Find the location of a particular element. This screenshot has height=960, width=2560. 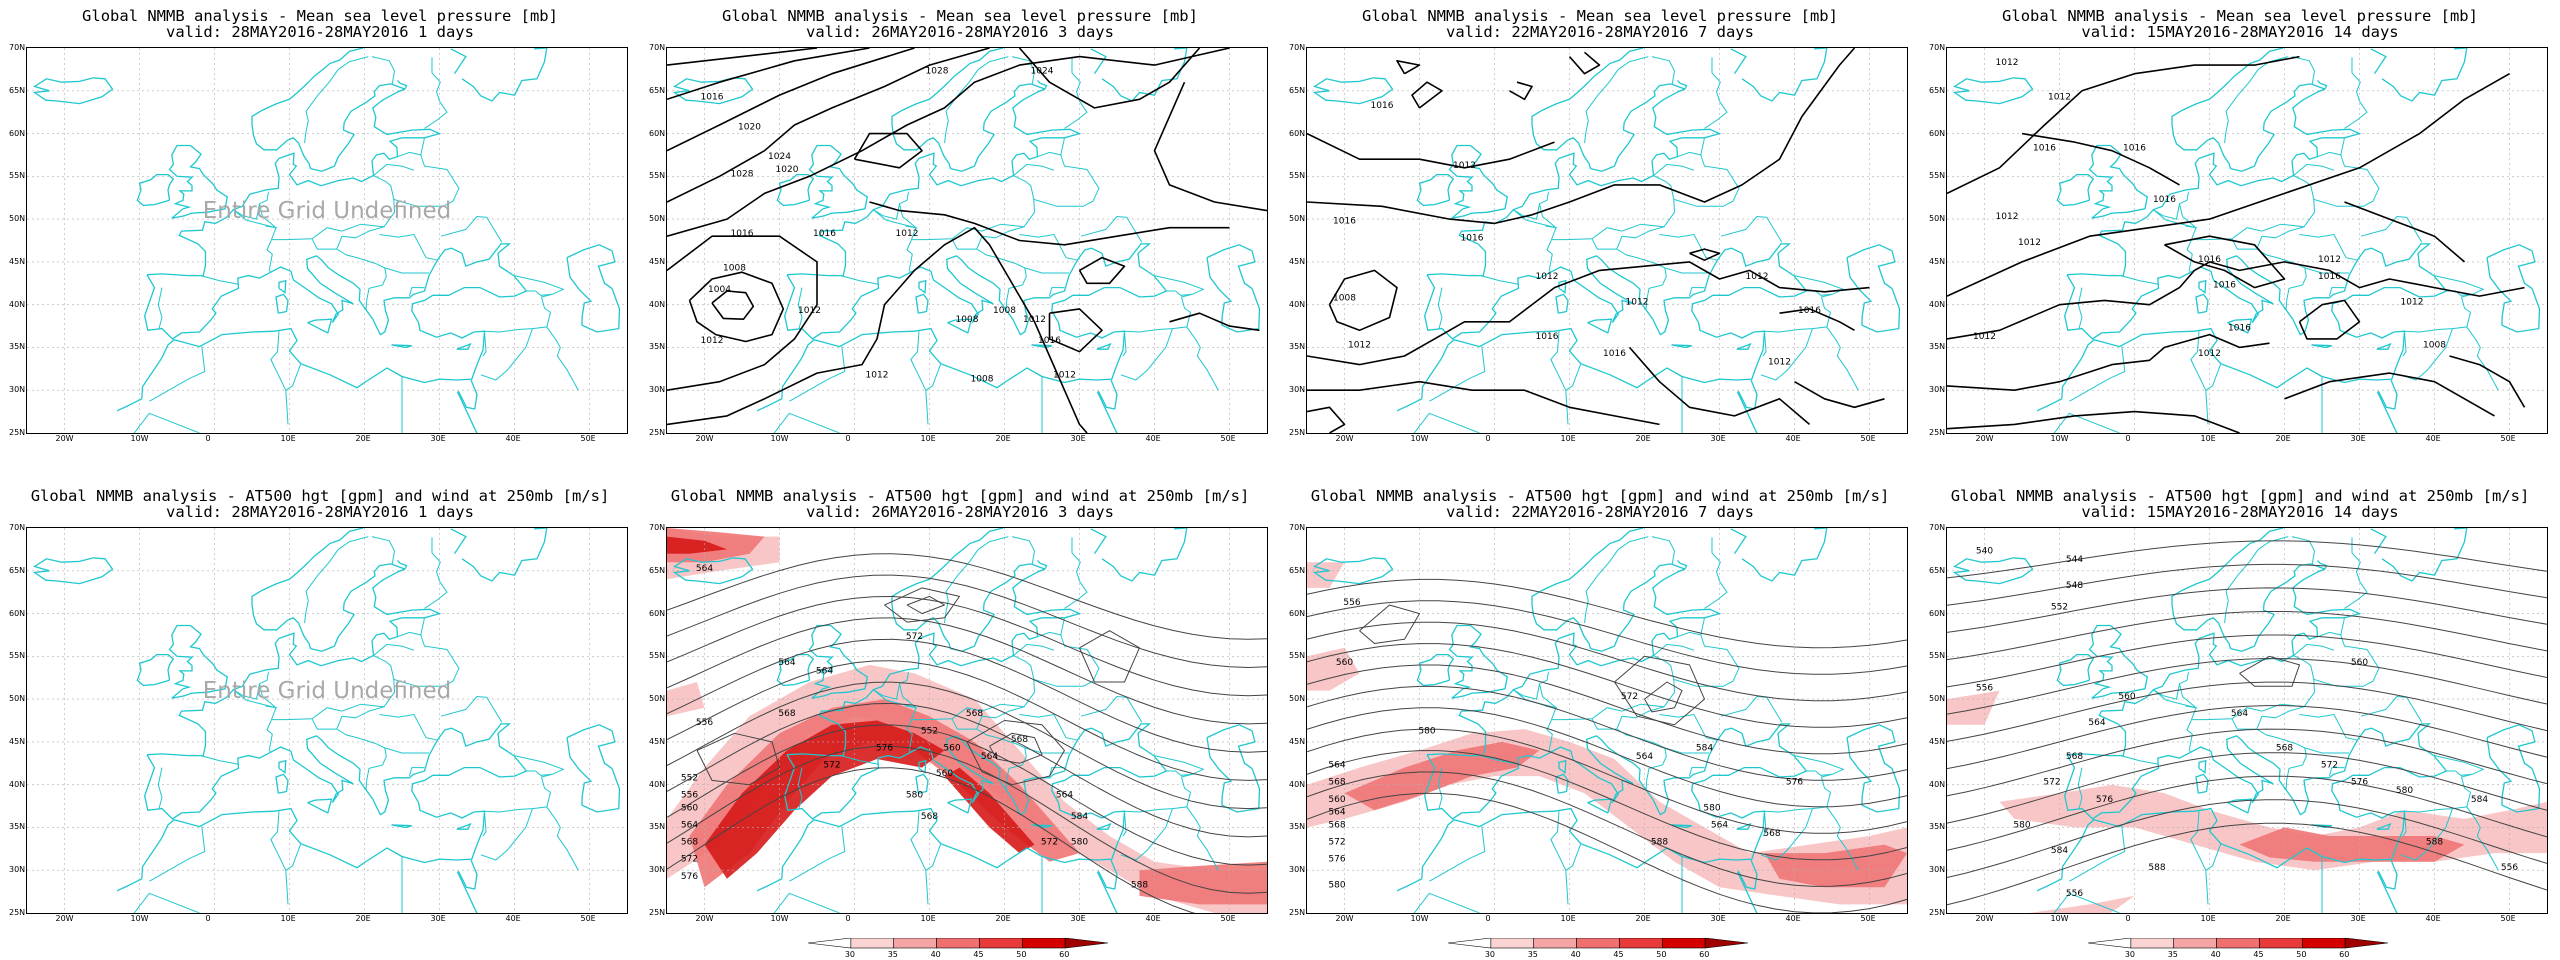

undefined-grid-message: Entire Grid Undefined is located at coordinates (327, 211).